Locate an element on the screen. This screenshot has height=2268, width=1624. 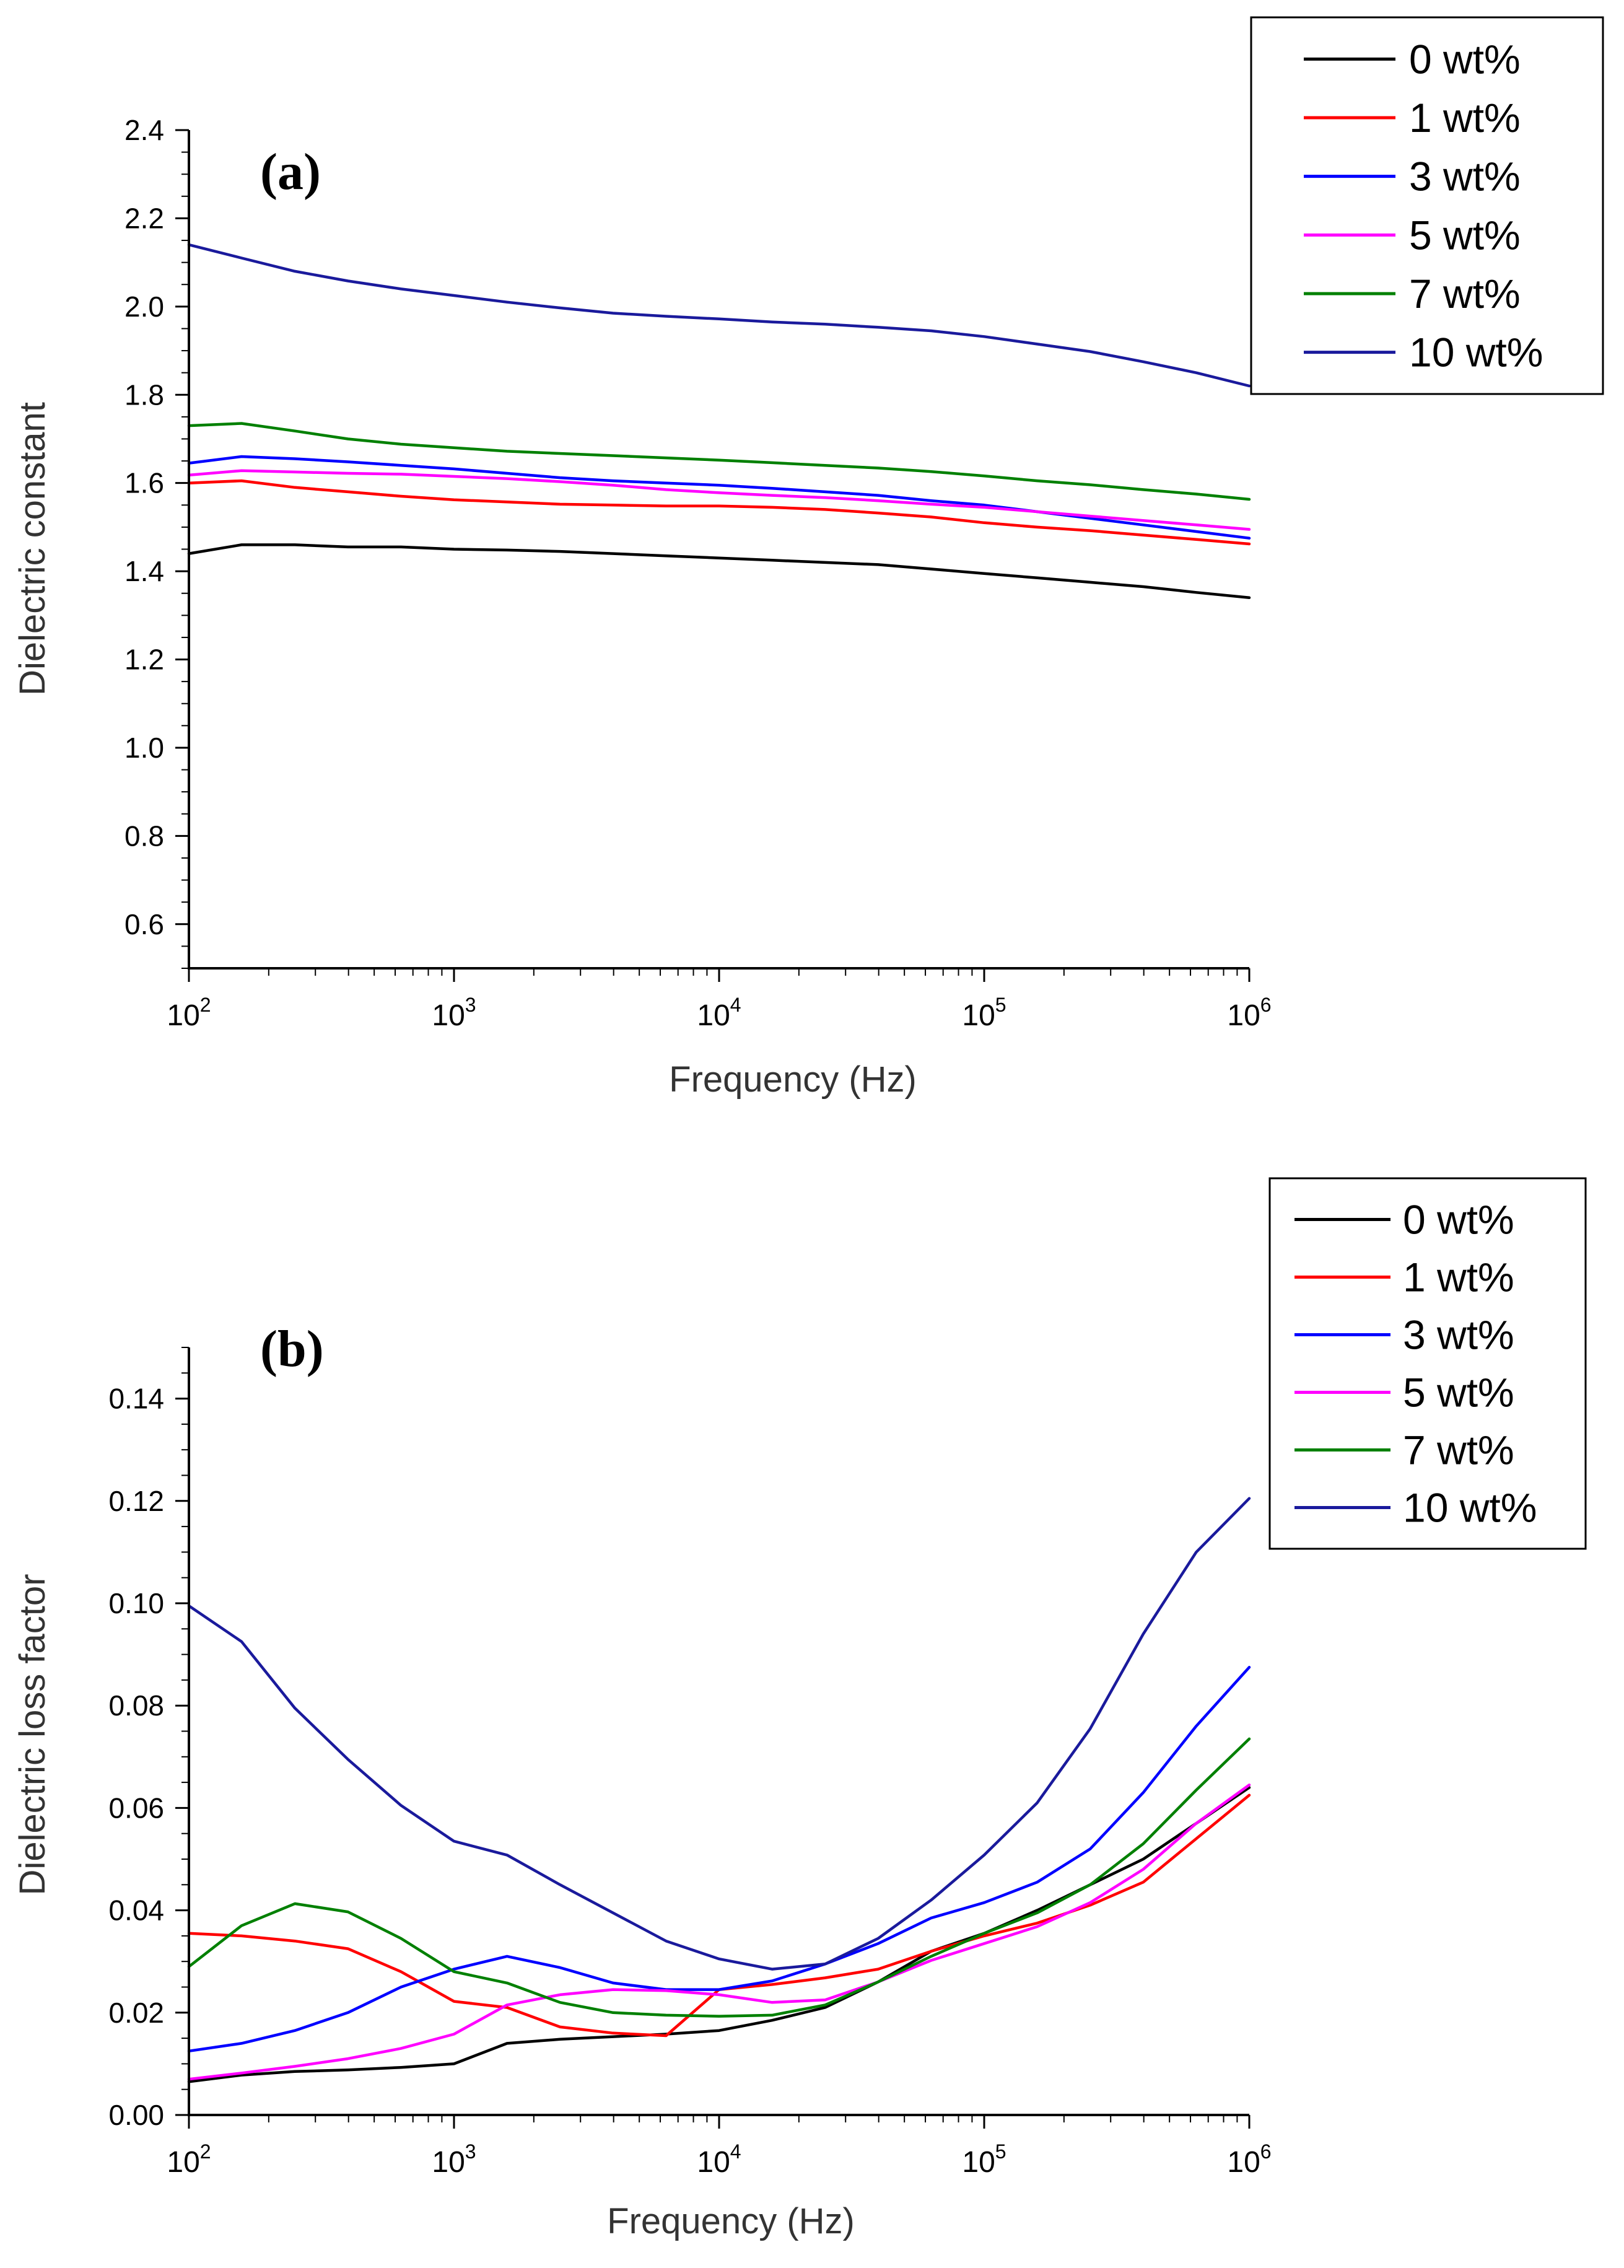
y-tick-label: 0.10 is located at coordinates (136, 1603).